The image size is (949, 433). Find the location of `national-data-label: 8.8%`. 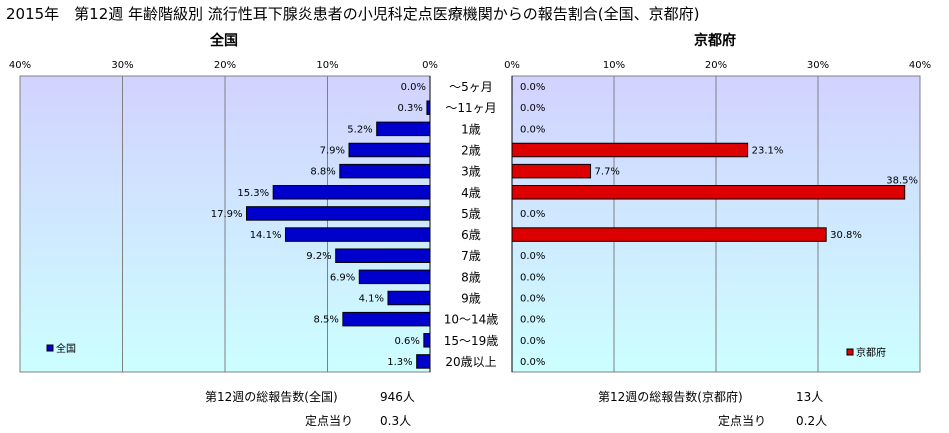

national-data-label: 8.8% is located at coordinates (322, 172).